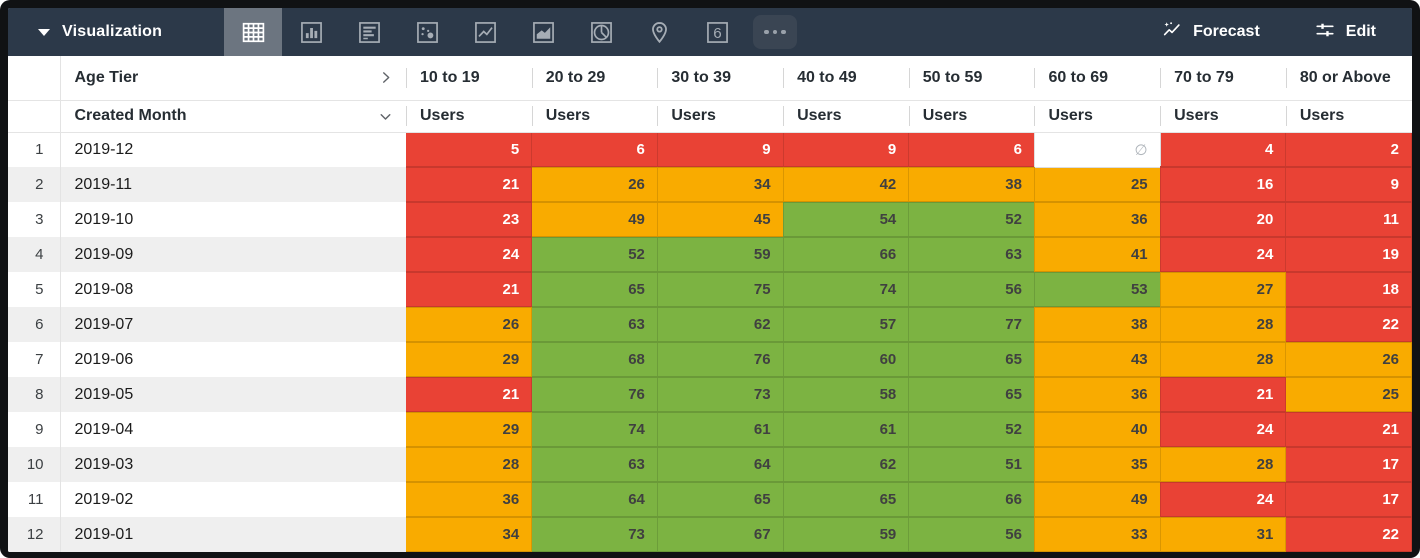 This screenshot has width=1420, height=558. I want to click on value-cell: 5, so click(469, 150).